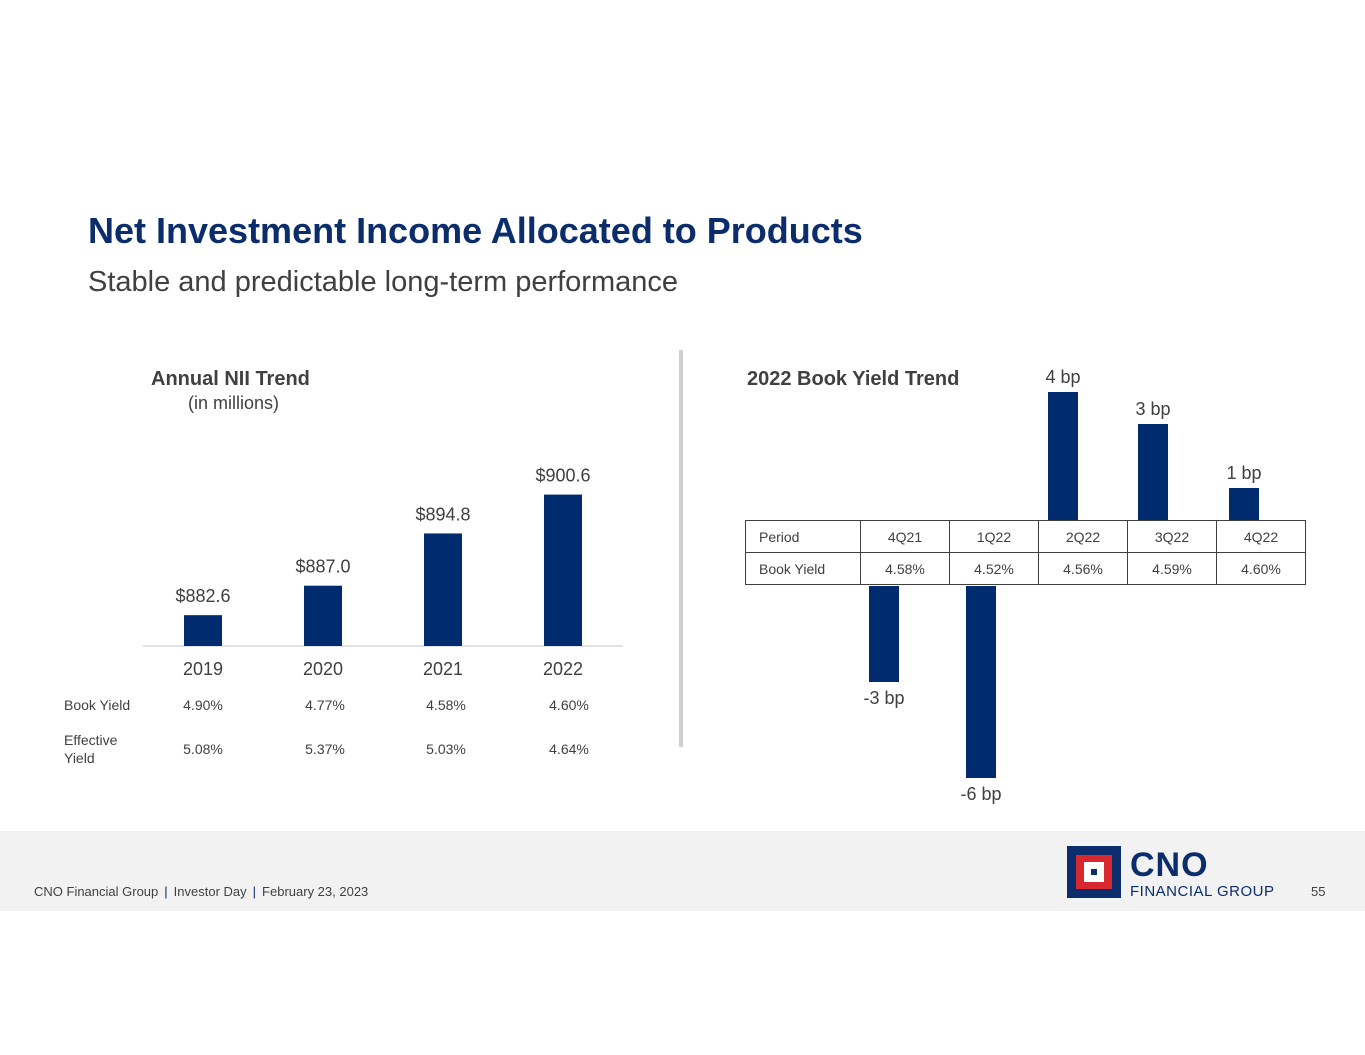 Image resolution: width=1365 pixels, height=1055 pixels. I want to click on book-yield-chart-title: 2022 Book Yield Trend, so click(853, 379).